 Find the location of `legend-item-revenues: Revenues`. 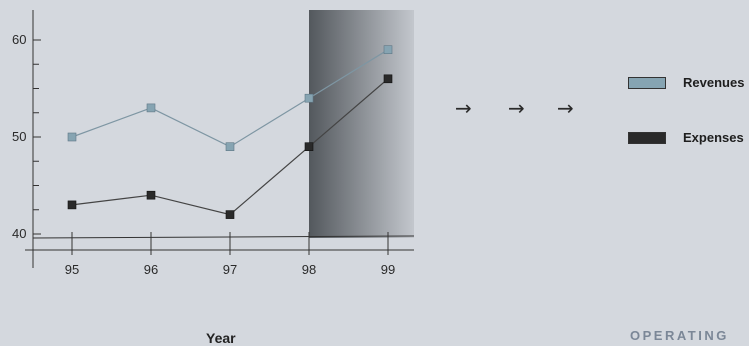

legend-item-revenues: Revenues is located at coordinates (686, 82).